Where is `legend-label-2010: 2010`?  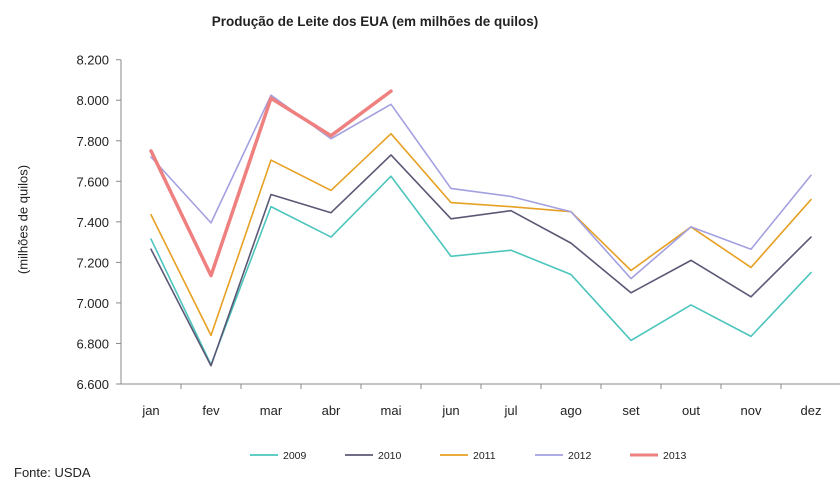 legend-label-2010: 2010 is located at coordinates (390, 456).